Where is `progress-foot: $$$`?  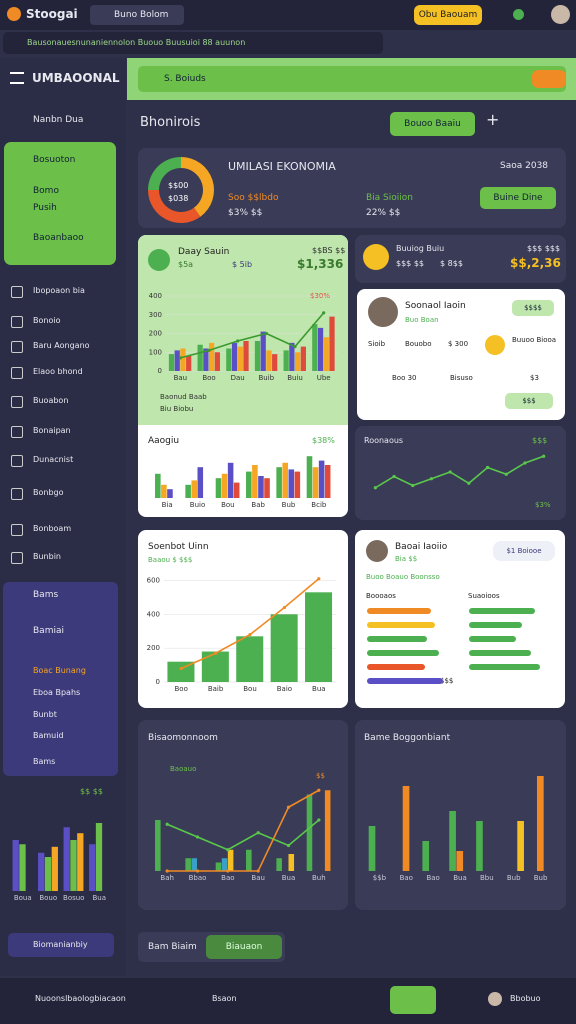
progress-foot: $$$ is located at coordinates (447, 681).